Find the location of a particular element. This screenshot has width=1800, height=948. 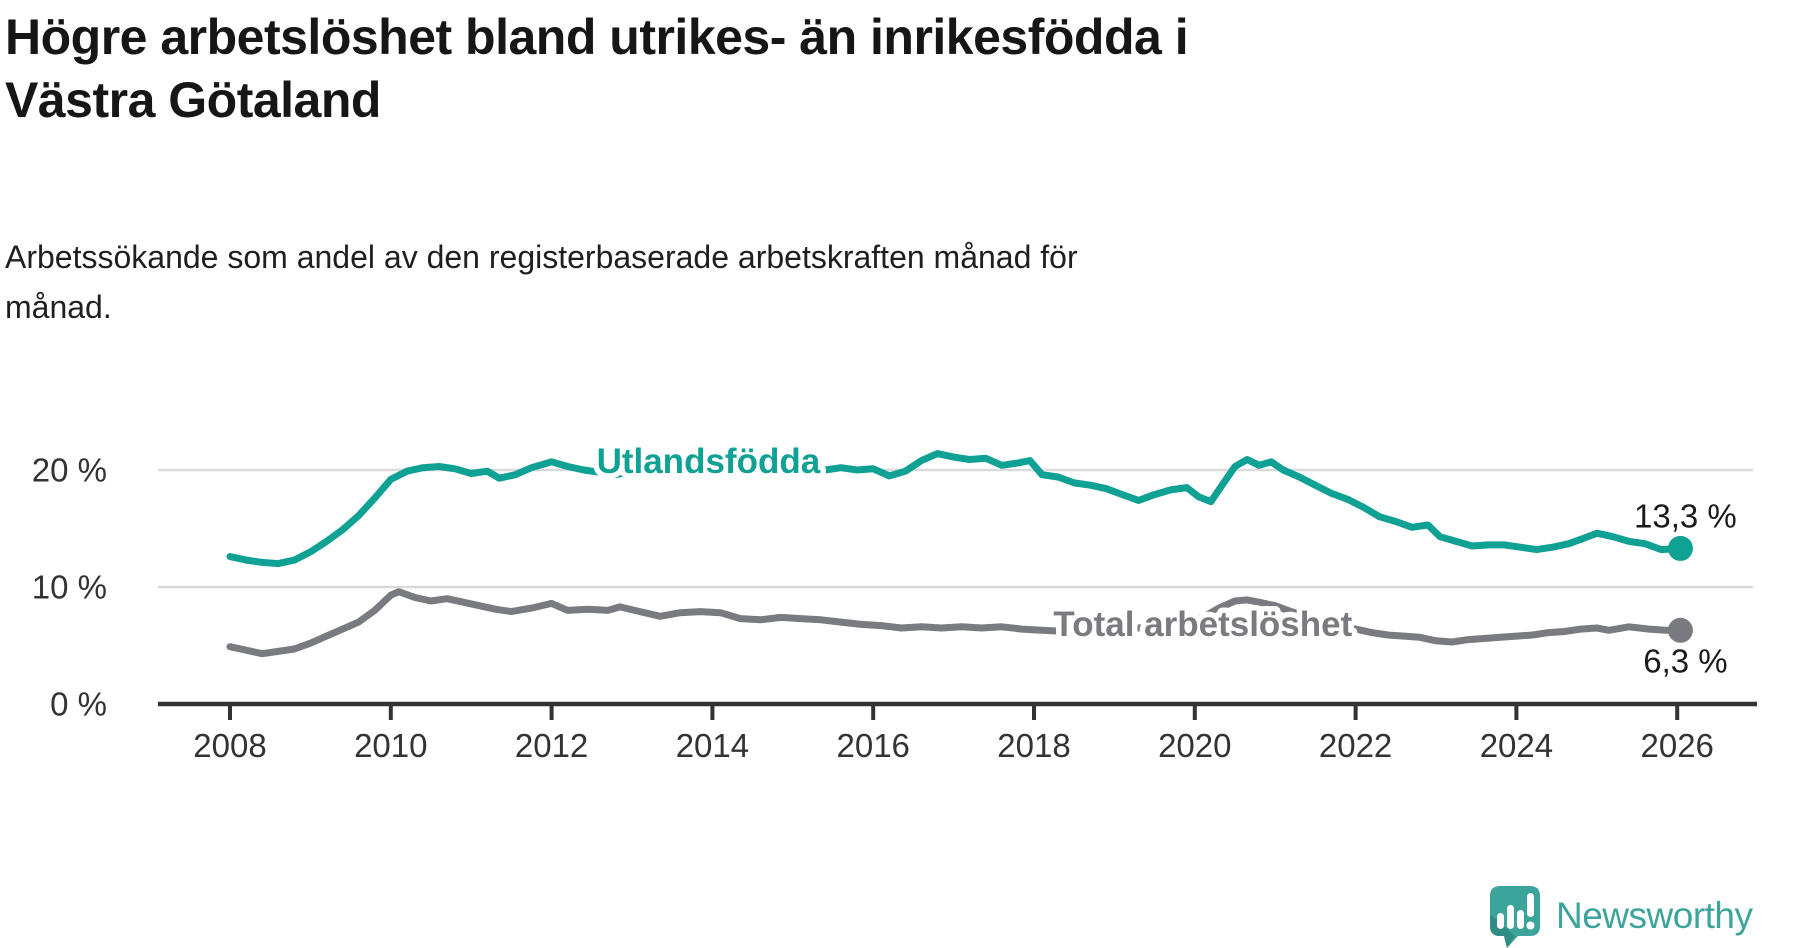

x-axis-tick-label: 2018 is located at coordinates (1033, 745).